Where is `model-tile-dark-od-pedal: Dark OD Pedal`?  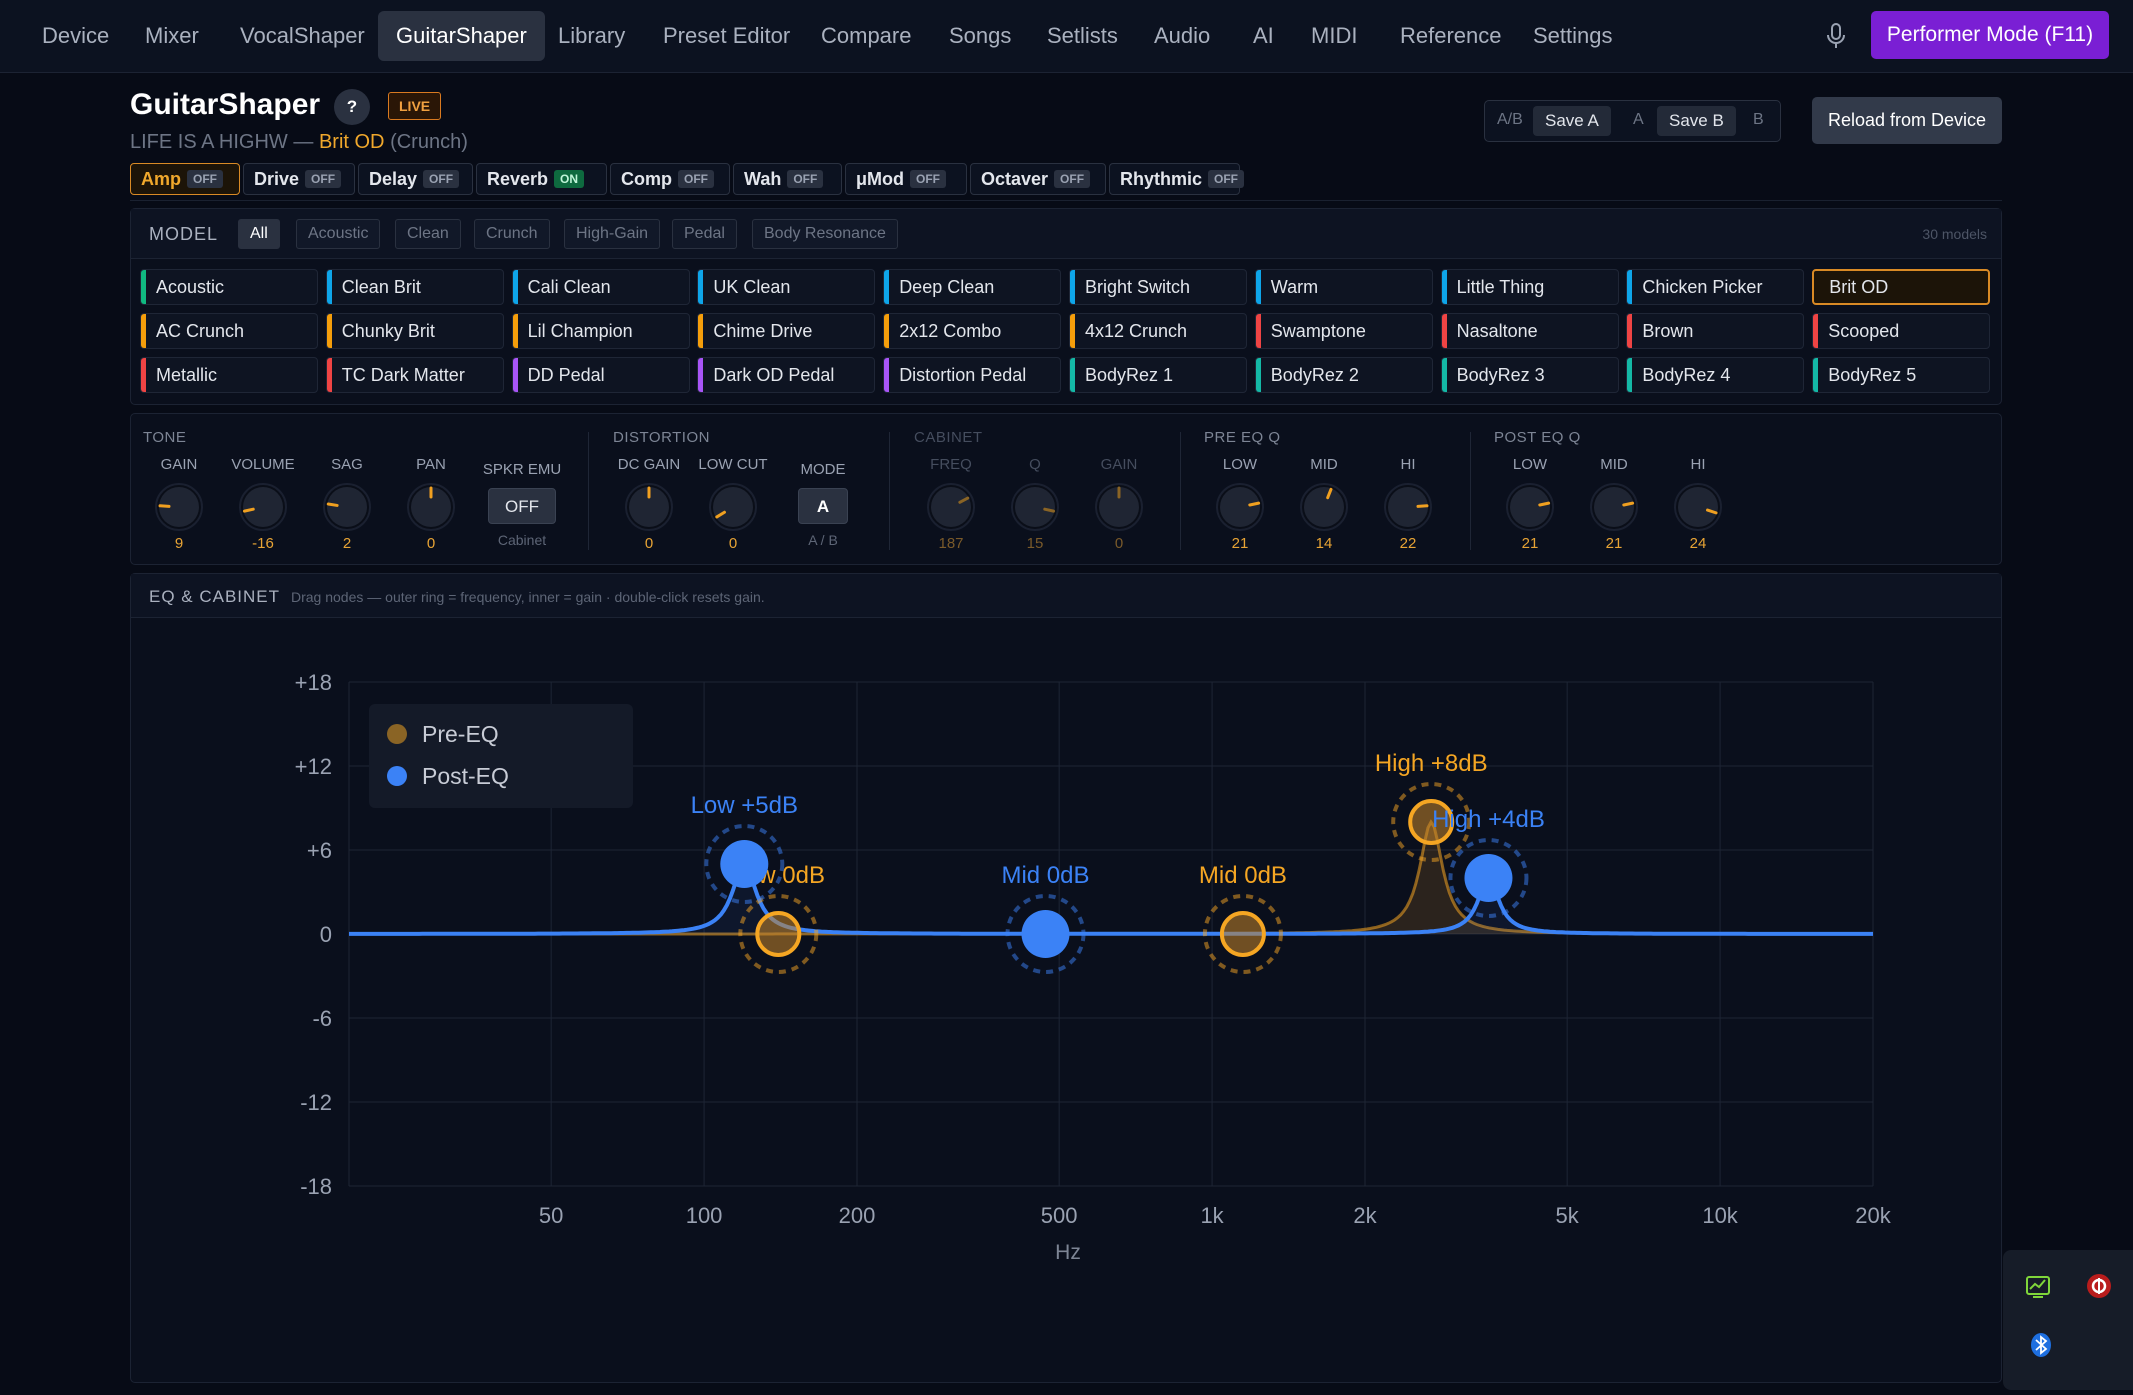 model-tile-dark-od-pedal: Dark OD Pedal is located at coordinates (786, 375).